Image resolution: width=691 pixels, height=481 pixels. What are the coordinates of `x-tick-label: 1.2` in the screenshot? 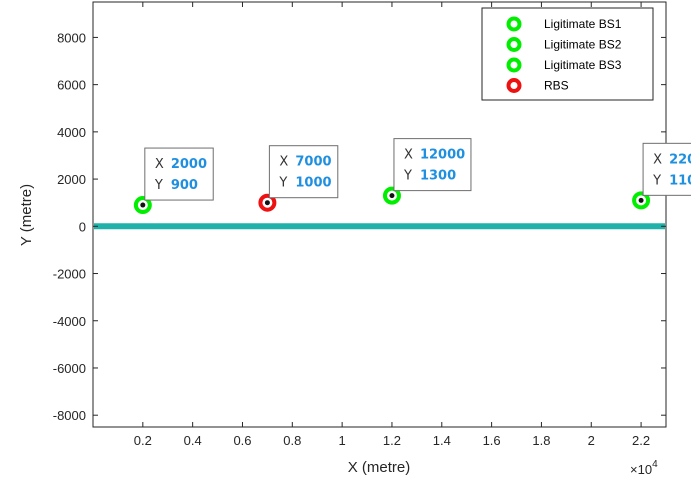 It's located at (392, 440).